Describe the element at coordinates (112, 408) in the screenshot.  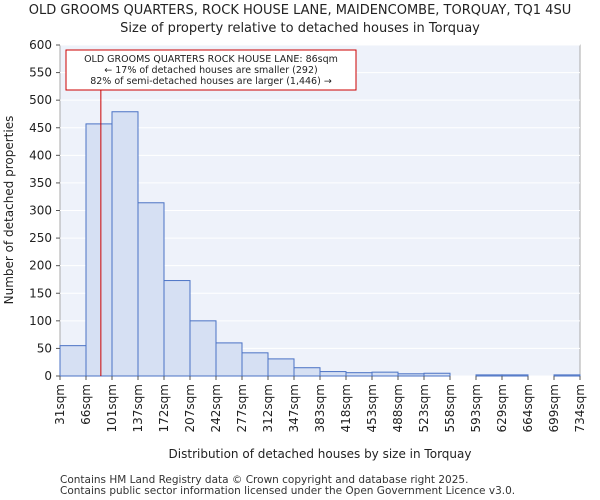
I see `x-tick-label: 101sqm` at that location.